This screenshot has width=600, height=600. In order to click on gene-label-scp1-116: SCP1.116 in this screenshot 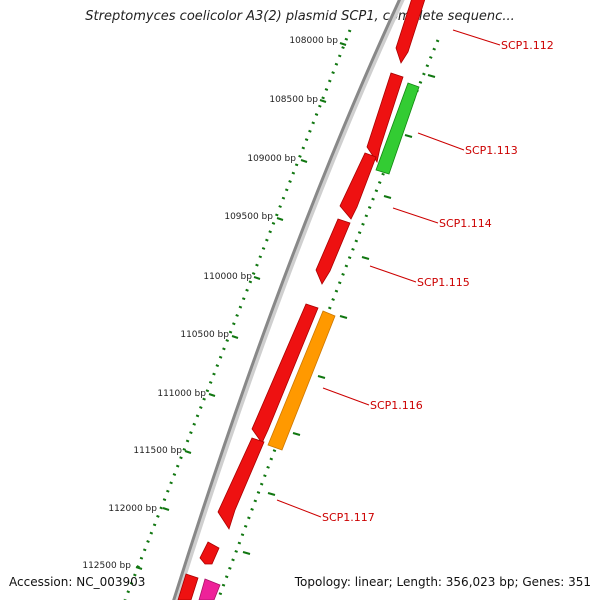, I will do `click(396, 405)`.